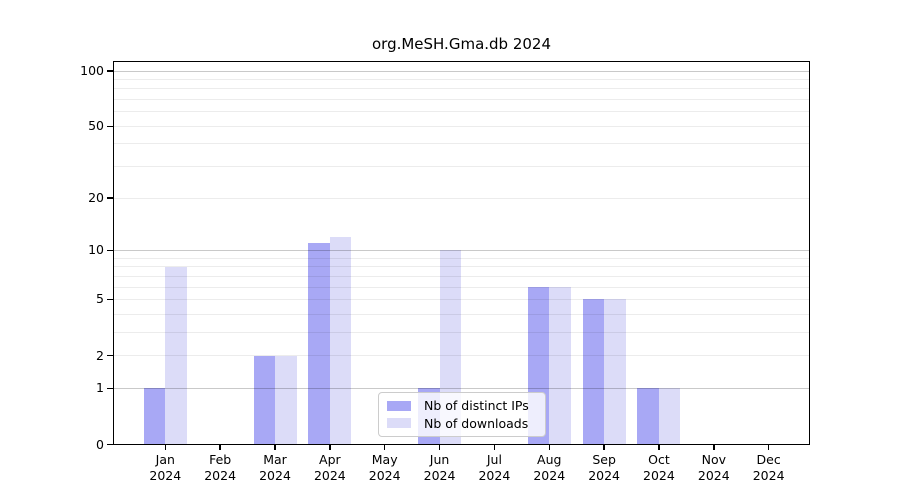 The image size is (900, 500). I want to click on x-tick-label-jan: Jan 2024, so click(165, 467).